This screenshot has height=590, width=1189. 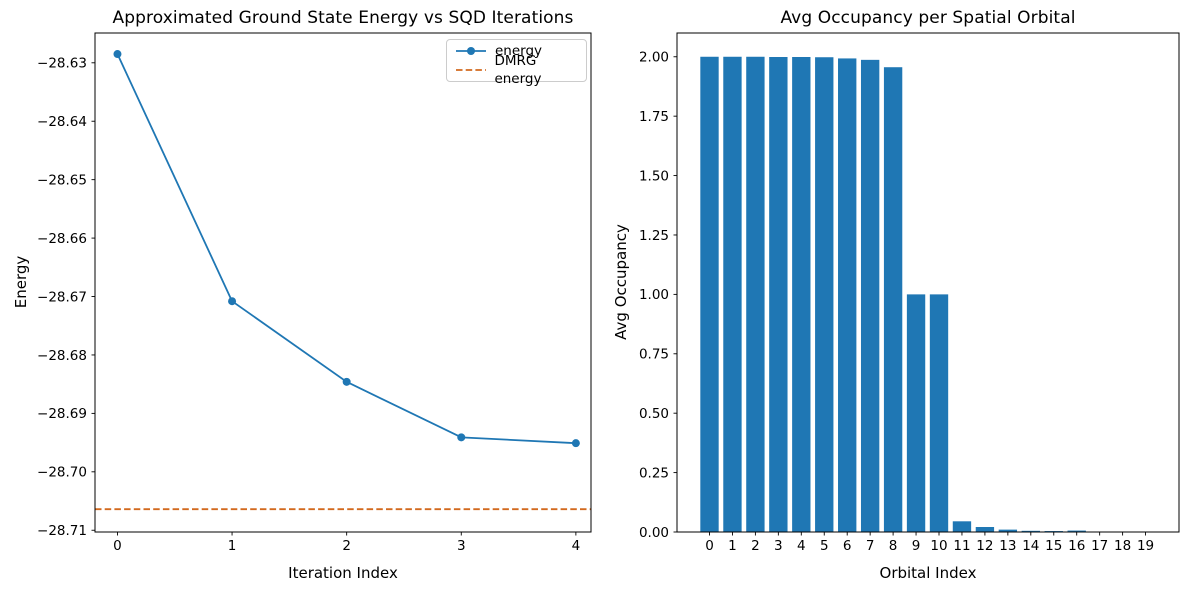 What do you see at coordinates (1122, 546) in the screenshot?
I see `x-tick-label: 18` at bounding box center [1122, 546].